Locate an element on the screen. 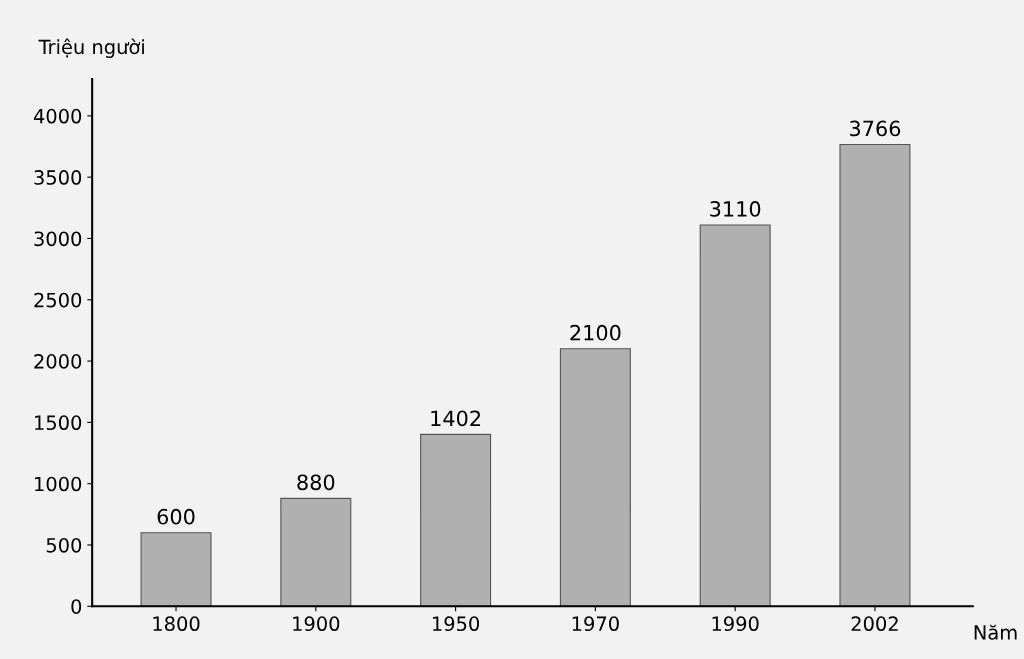 The image size is (1024, 659). y-tick-label: 4000 is located at coordinates (57, 116).